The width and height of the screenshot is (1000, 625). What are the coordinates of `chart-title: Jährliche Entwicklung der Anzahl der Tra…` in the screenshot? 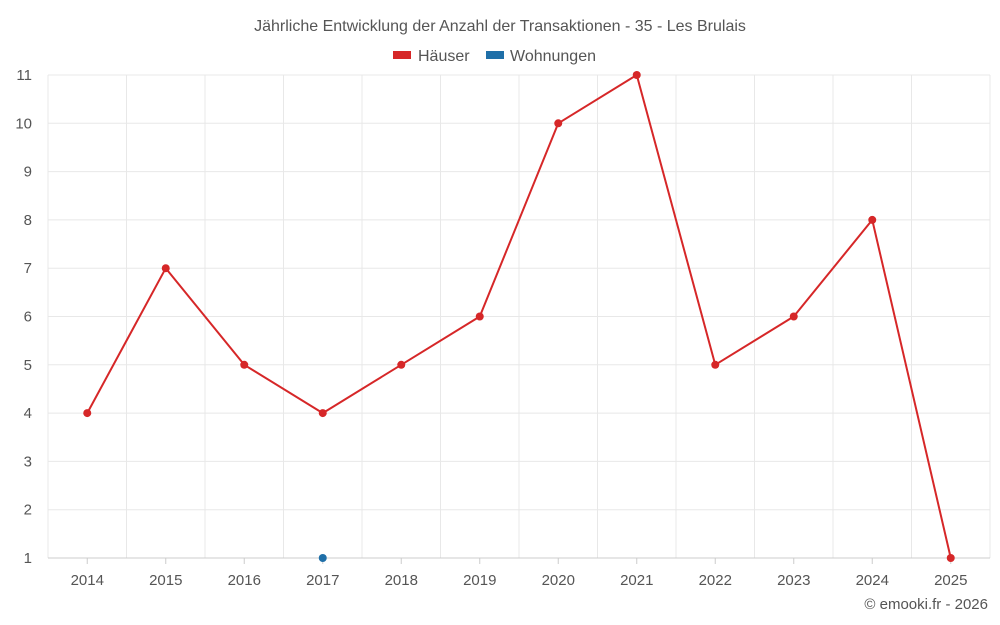 It's located at (500, 26).